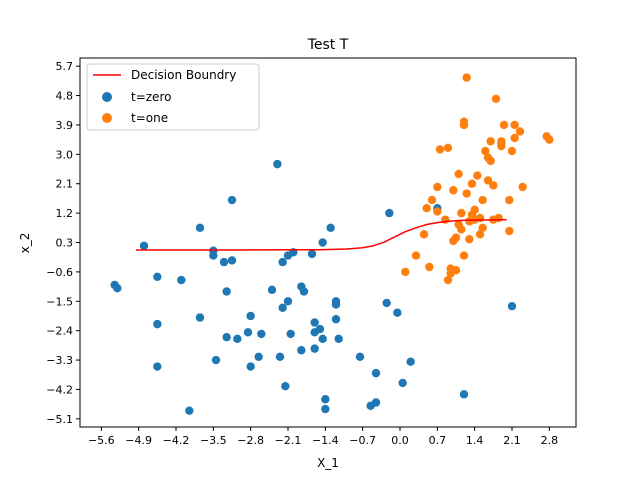 The height and width of the screenshot is (480, 640). I want to click on x-tick-label: −3.5, so click(213, 440).